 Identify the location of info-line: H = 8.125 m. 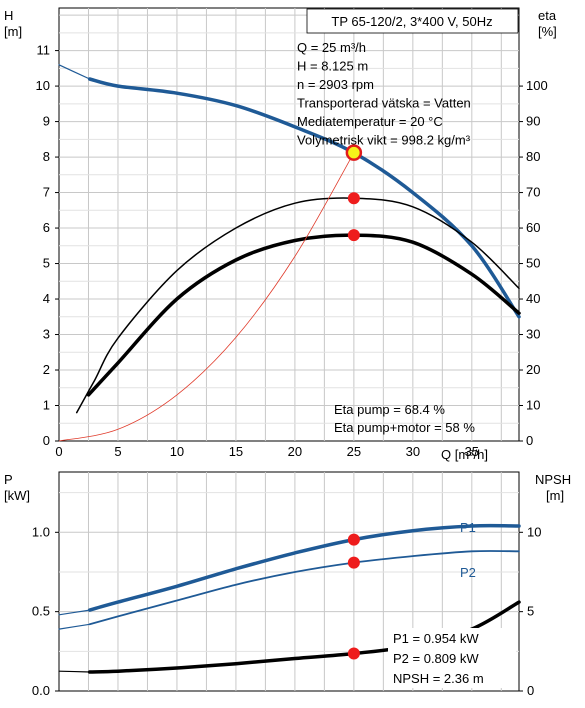
(332, 66).